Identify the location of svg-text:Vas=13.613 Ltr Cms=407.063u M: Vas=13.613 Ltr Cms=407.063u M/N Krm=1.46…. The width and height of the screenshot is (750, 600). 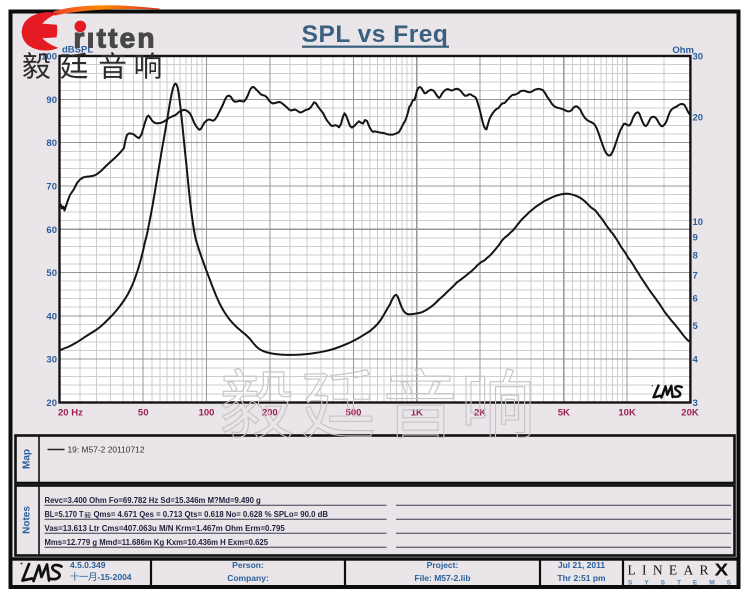
(165, 528).